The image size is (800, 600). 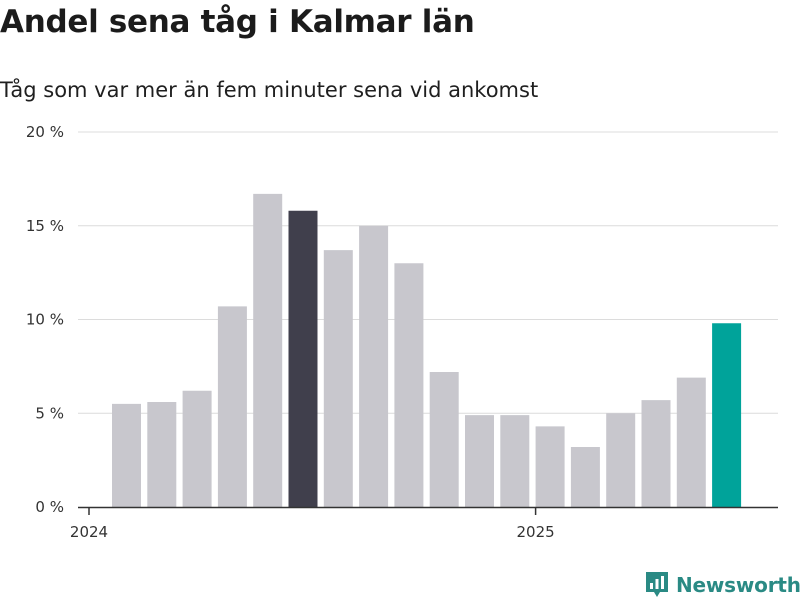 I want to click on x-tick-label: 2025, so click(x=536, y=532).